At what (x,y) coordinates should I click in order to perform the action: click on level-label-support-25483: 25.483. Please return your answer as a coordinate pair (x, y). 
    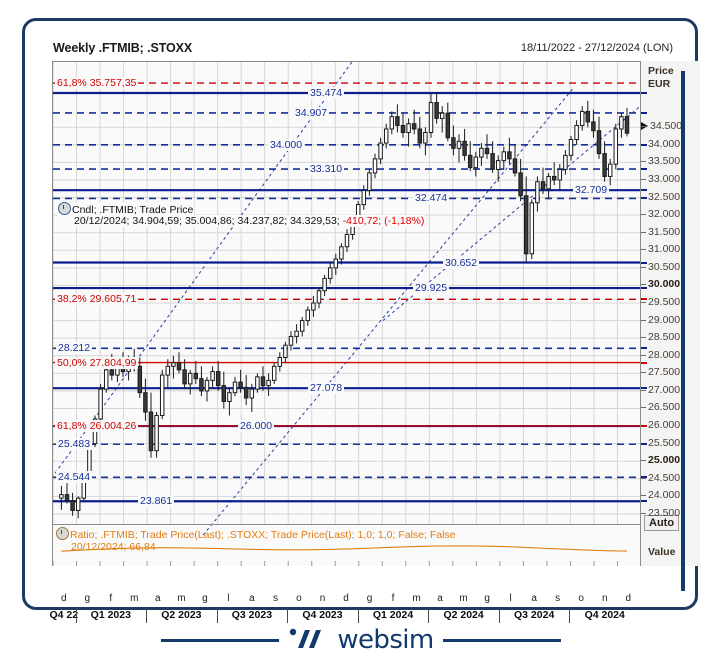
    Looking at the image, I should click on (74, 444).